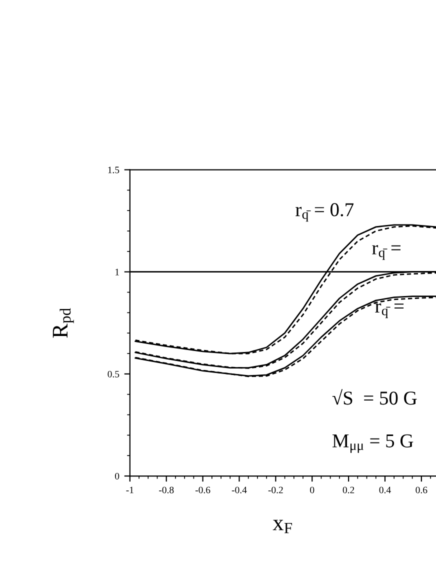  What do you see at coordinates (202, 490) in the screenshot?
I see `x-tick-label: -0.6` at bounding box center [202, 490].